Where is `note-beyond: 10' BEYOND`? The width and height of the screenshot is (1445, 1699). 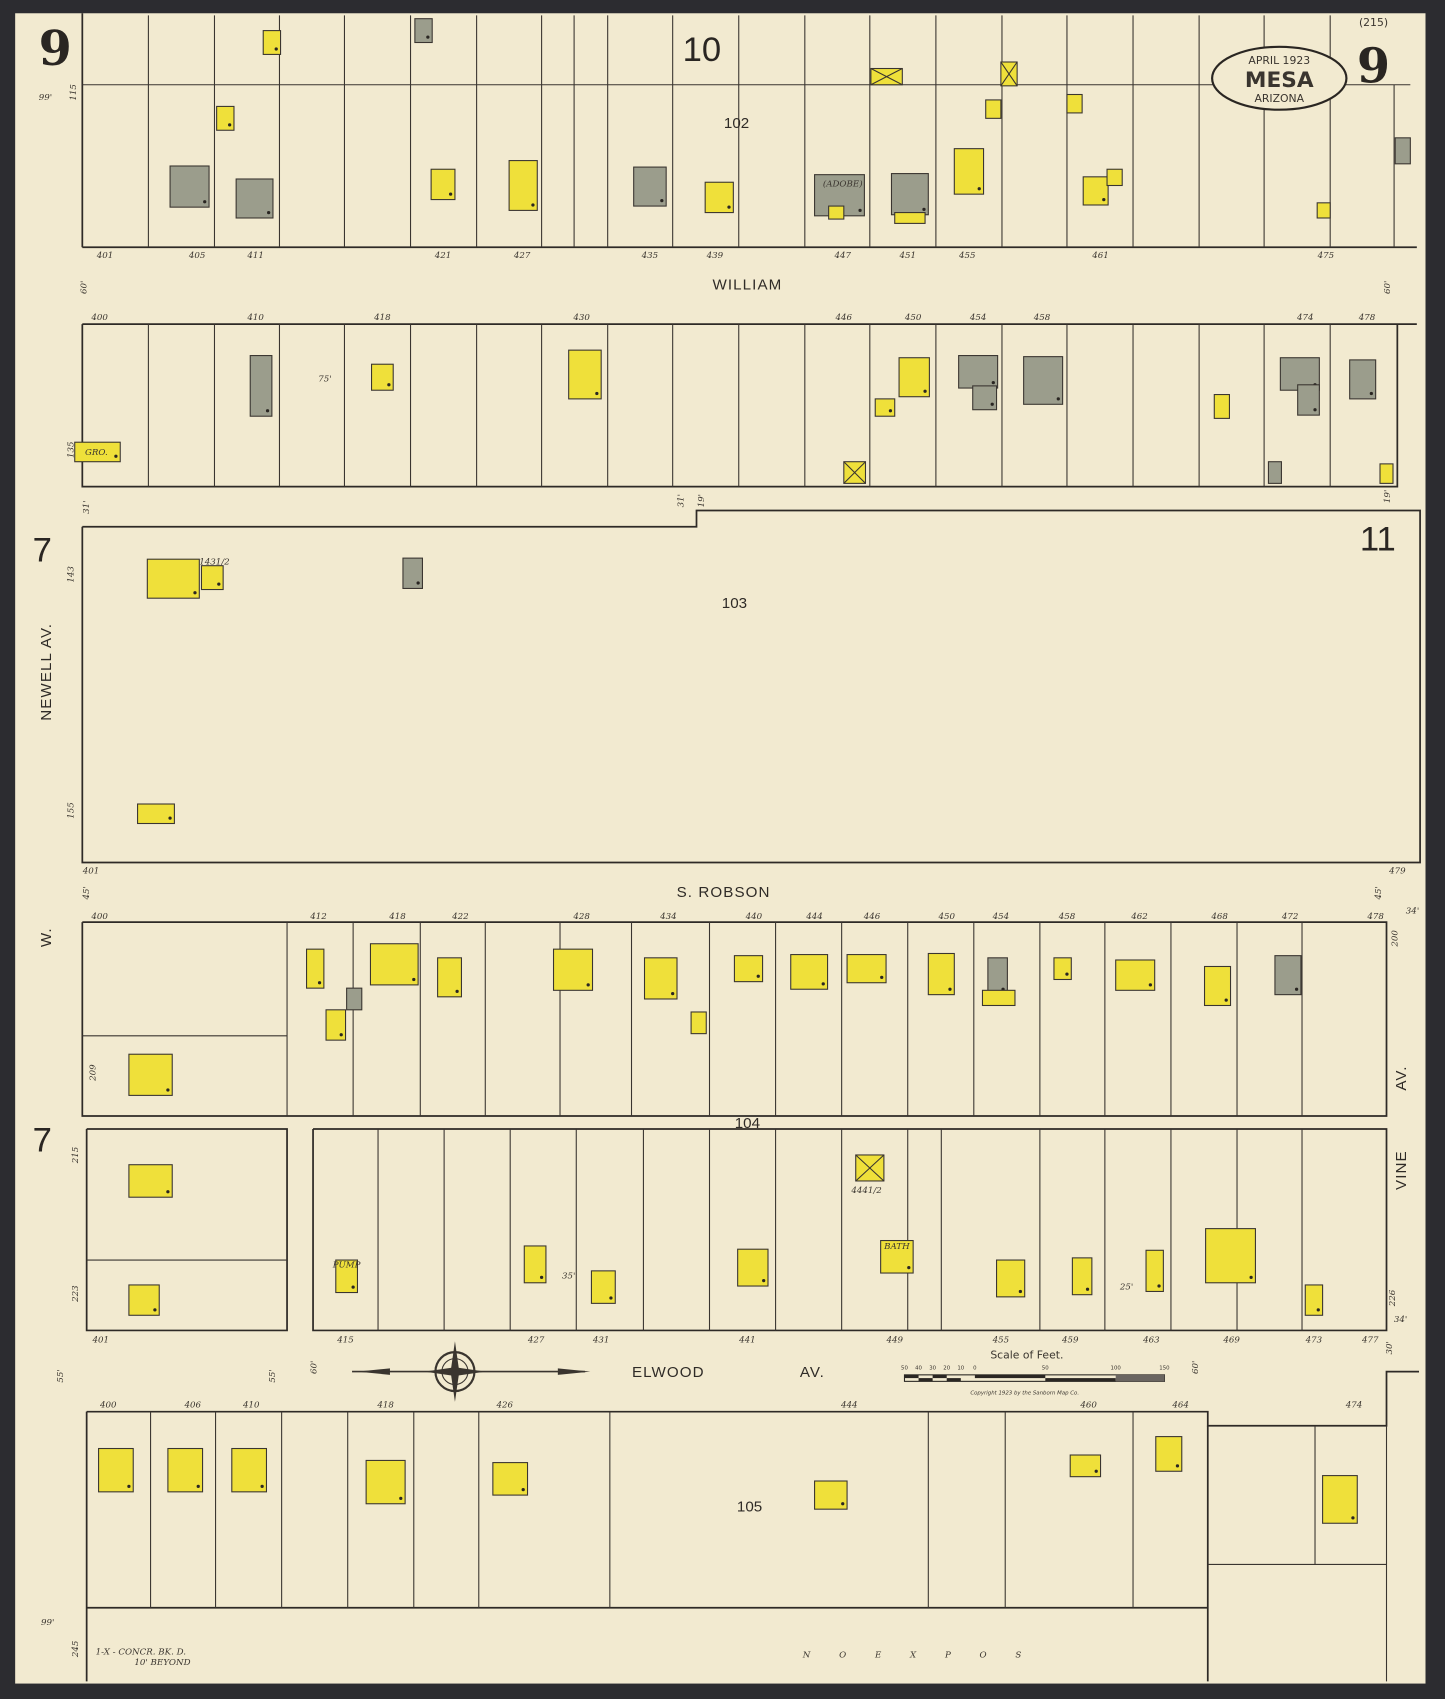
note-beyond: 10' BEYOND is located at coordinates (162, 1663).